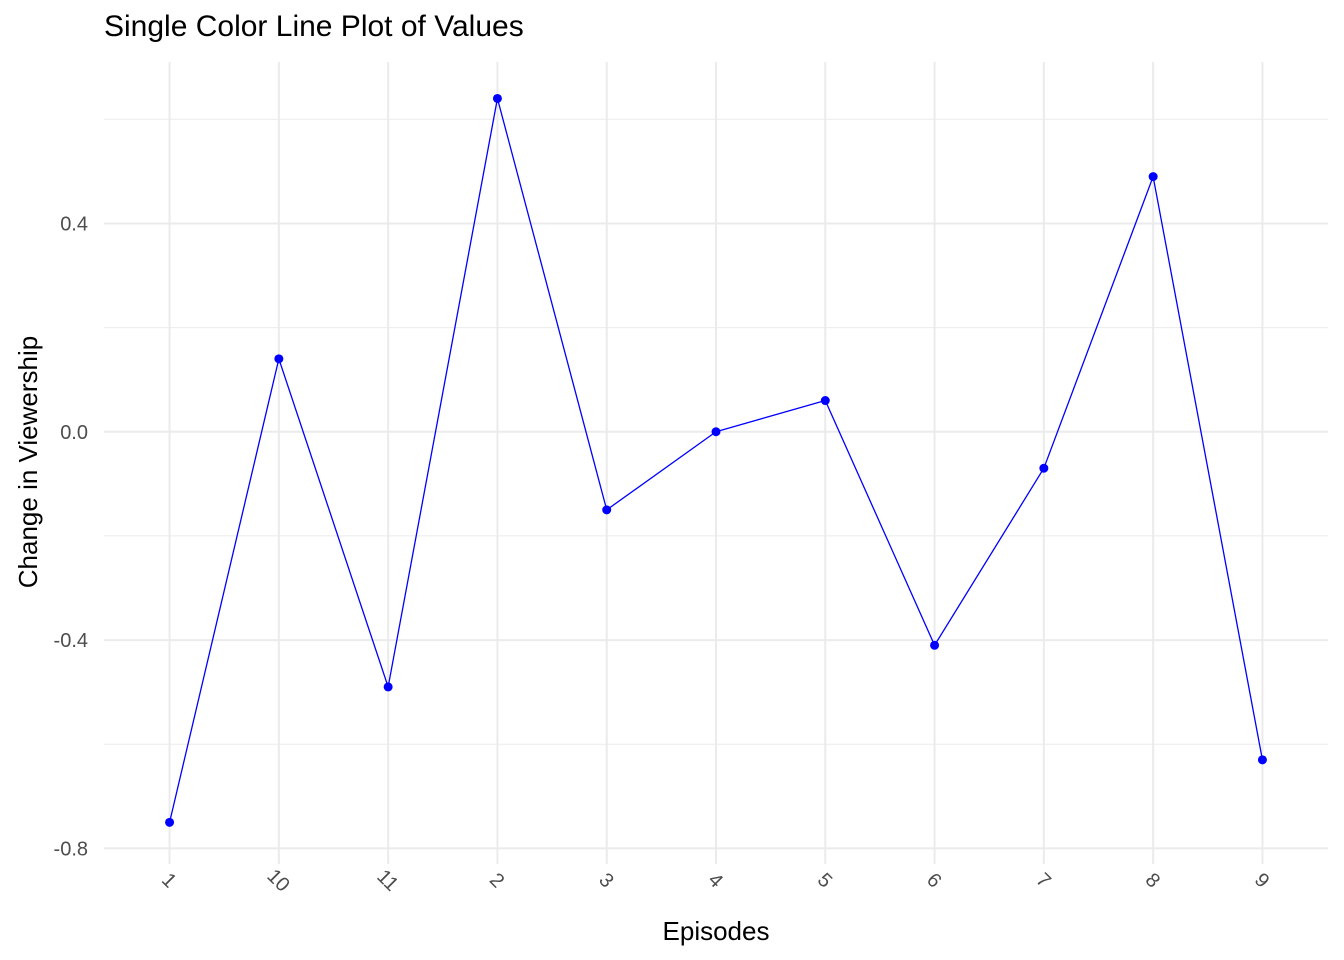  What do you see at coordinates (71, 536) in the screenshot?
I see `y-axis-ticks: -0.8 -0.4 0.0 0.4` at bounding box center [71, 536].